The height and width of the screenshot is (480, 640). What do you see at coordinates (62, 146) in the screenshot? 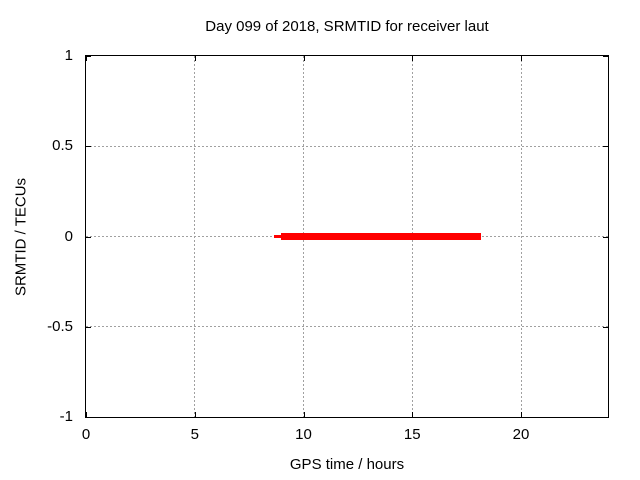
I see `y-tick-label: 0.5` at bounding box center [62, 146].